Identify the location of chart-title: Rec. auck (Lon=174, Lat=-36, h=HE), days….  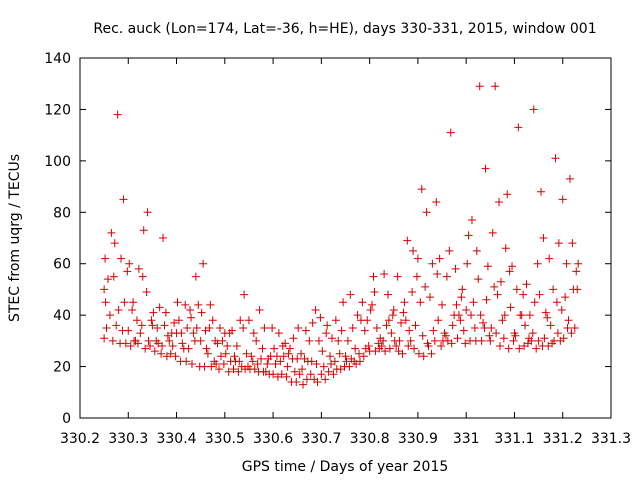
(344, 29).